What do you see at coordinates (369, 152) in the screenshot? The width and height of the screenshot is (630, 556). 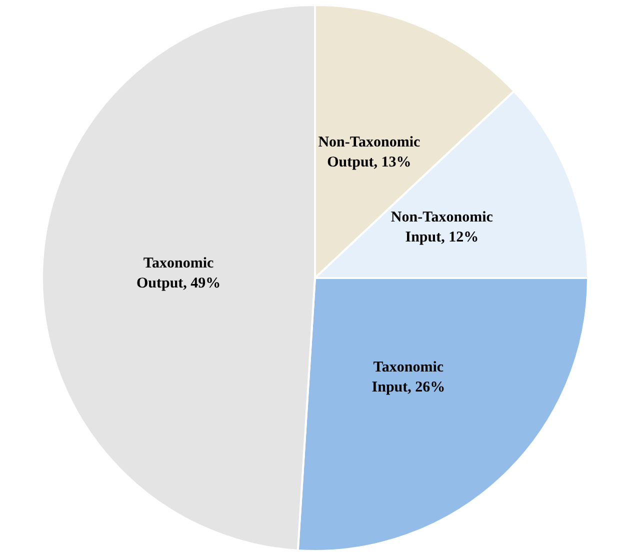 I see `slice-label: Non-Taxonomic Output, 13%` at bounding box center [369, 152].